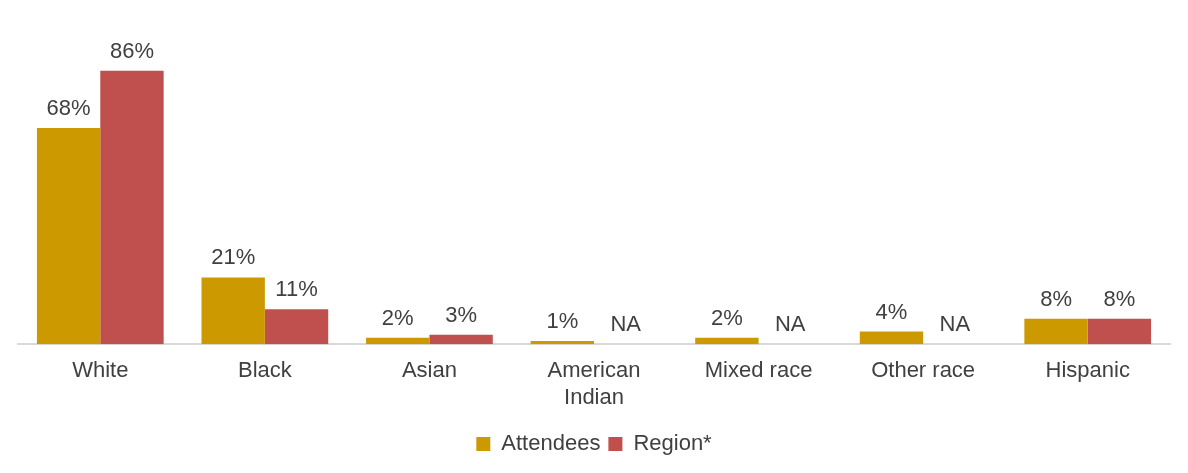 Image resolution: width=1188 pixels, height=473 pixels. I want to click on data-label: 21%, so click(233, 257).